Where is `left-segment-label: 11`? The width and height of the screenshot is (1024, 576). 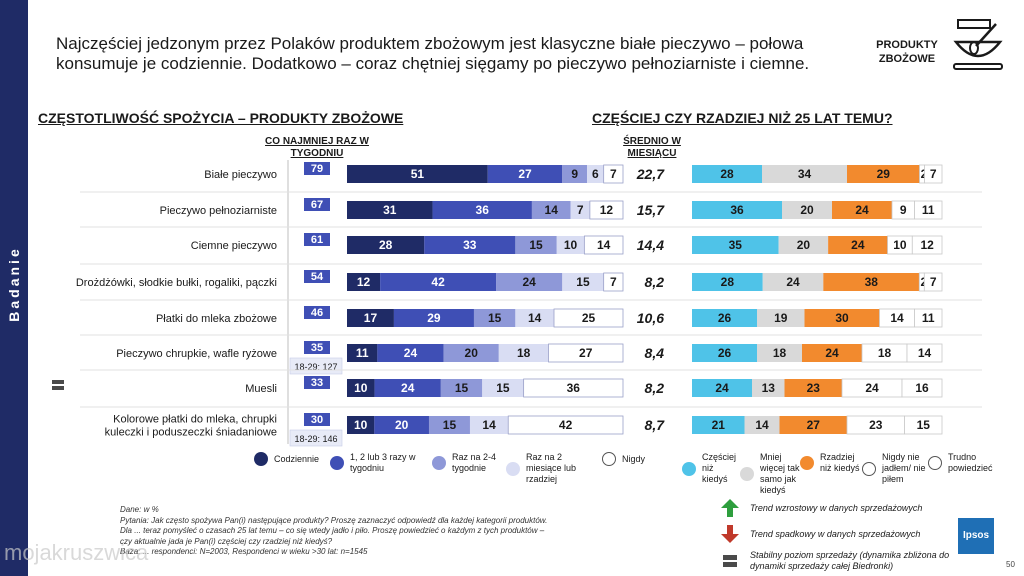
left-segment-label: 11 is located at coordinates (362, 353).